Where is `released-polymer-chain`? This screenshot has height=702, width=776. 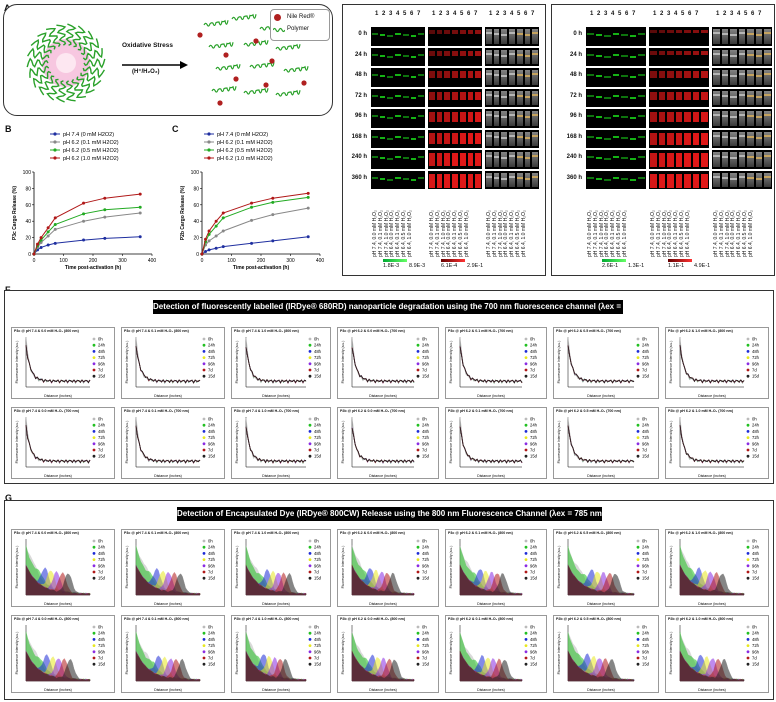 released-polymer-chain is located at coordinates (228, 67).